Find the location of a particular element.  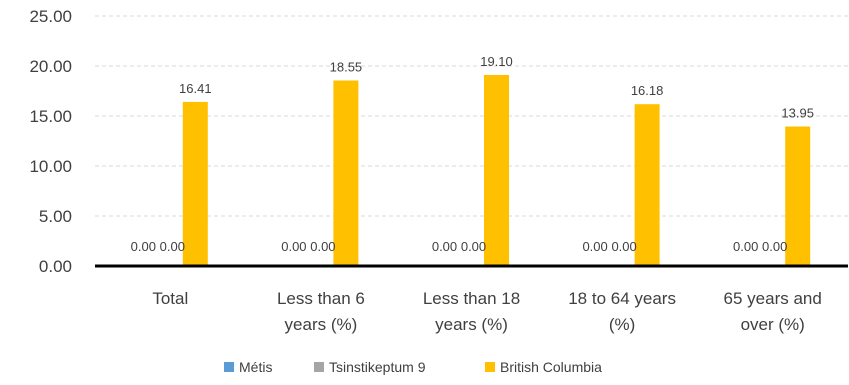

y-tick-label: 20.00 is located at coordinates (50, 66).